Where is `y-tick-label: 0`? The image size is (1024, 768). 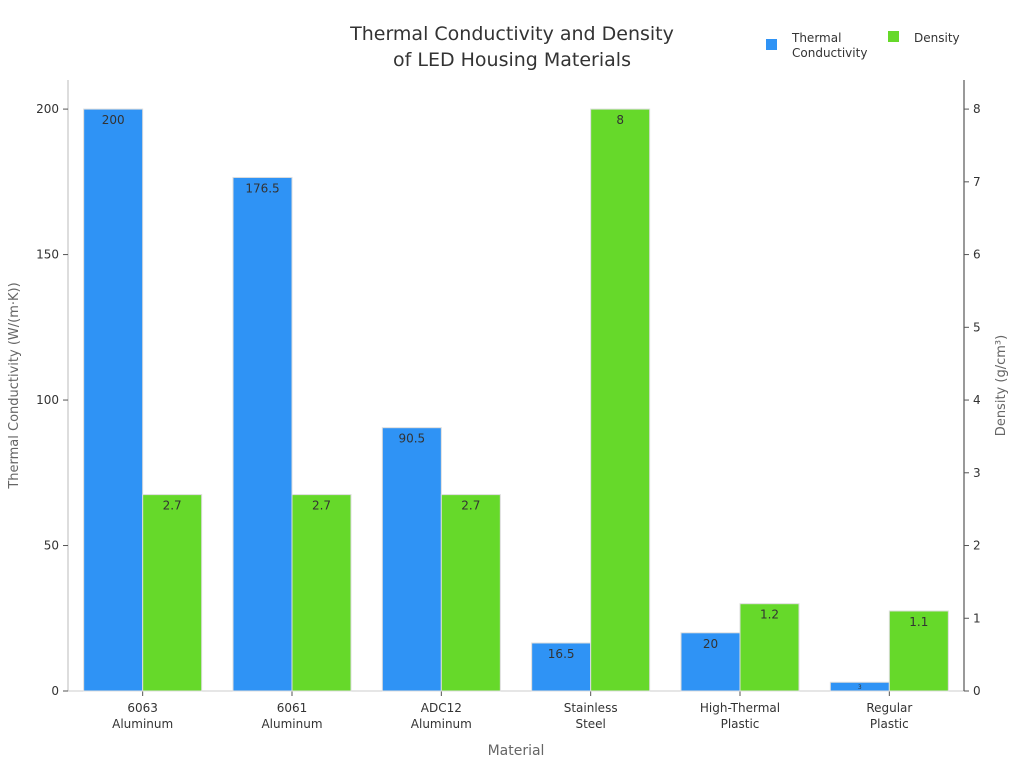
y-tick-label: 0 is located at coordinates (55, 691).